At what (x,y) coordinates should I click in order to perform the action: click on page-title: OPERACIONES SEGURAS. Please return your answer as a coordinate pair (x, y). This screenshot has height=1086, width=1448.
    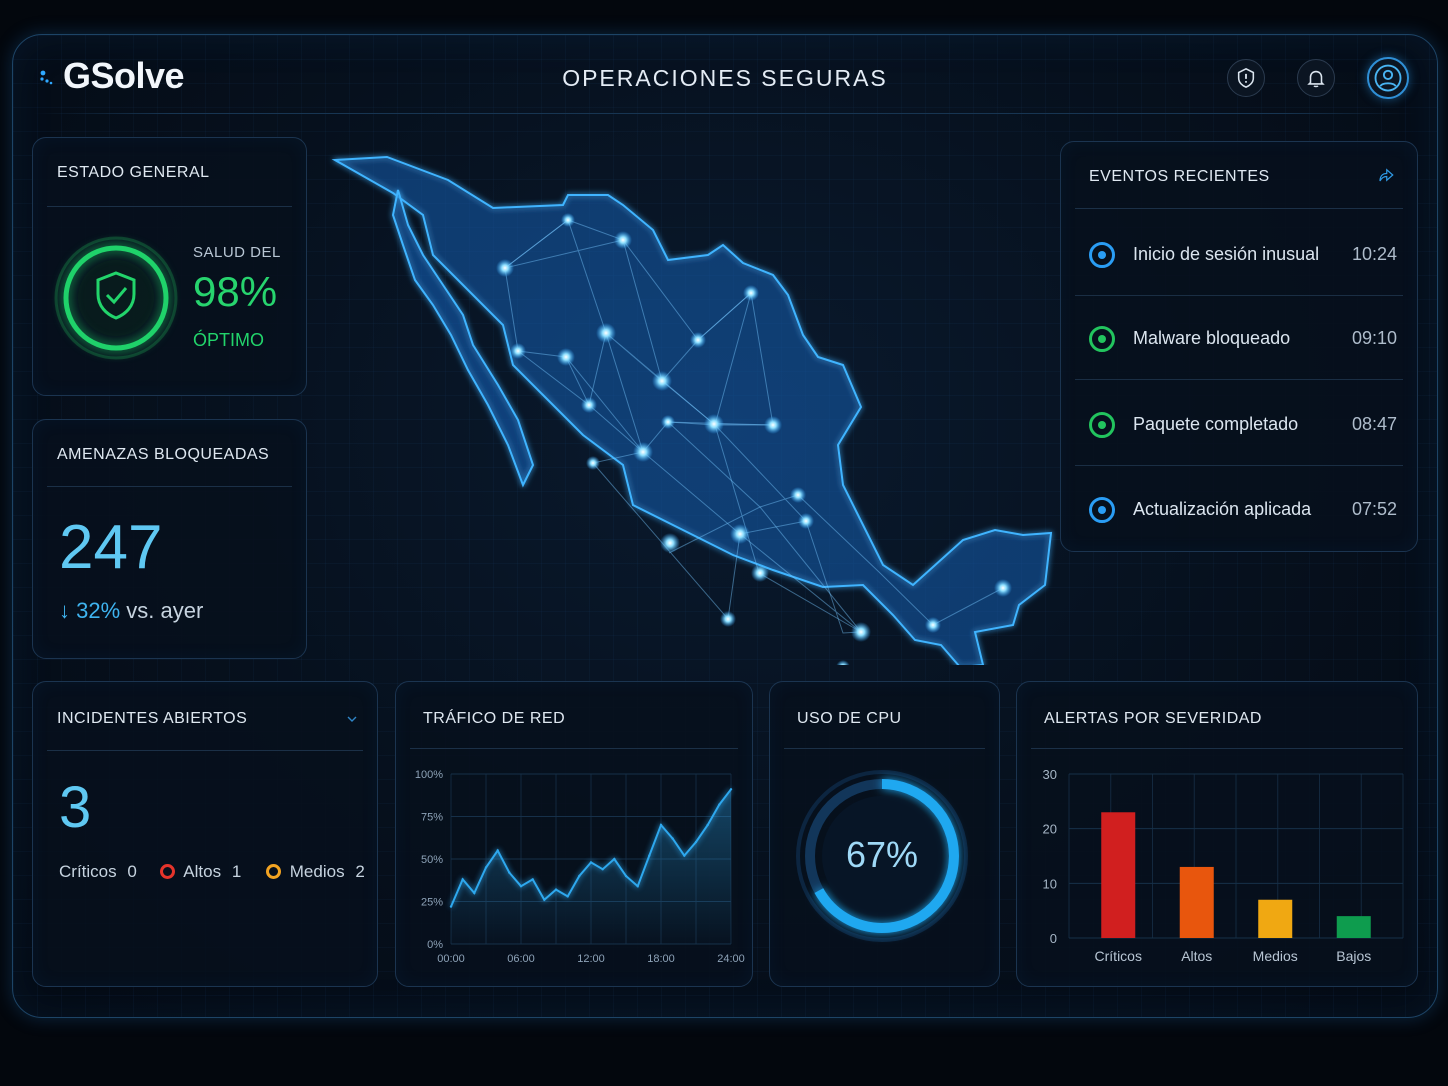
    Looking at the image, I should click on (725, 78).